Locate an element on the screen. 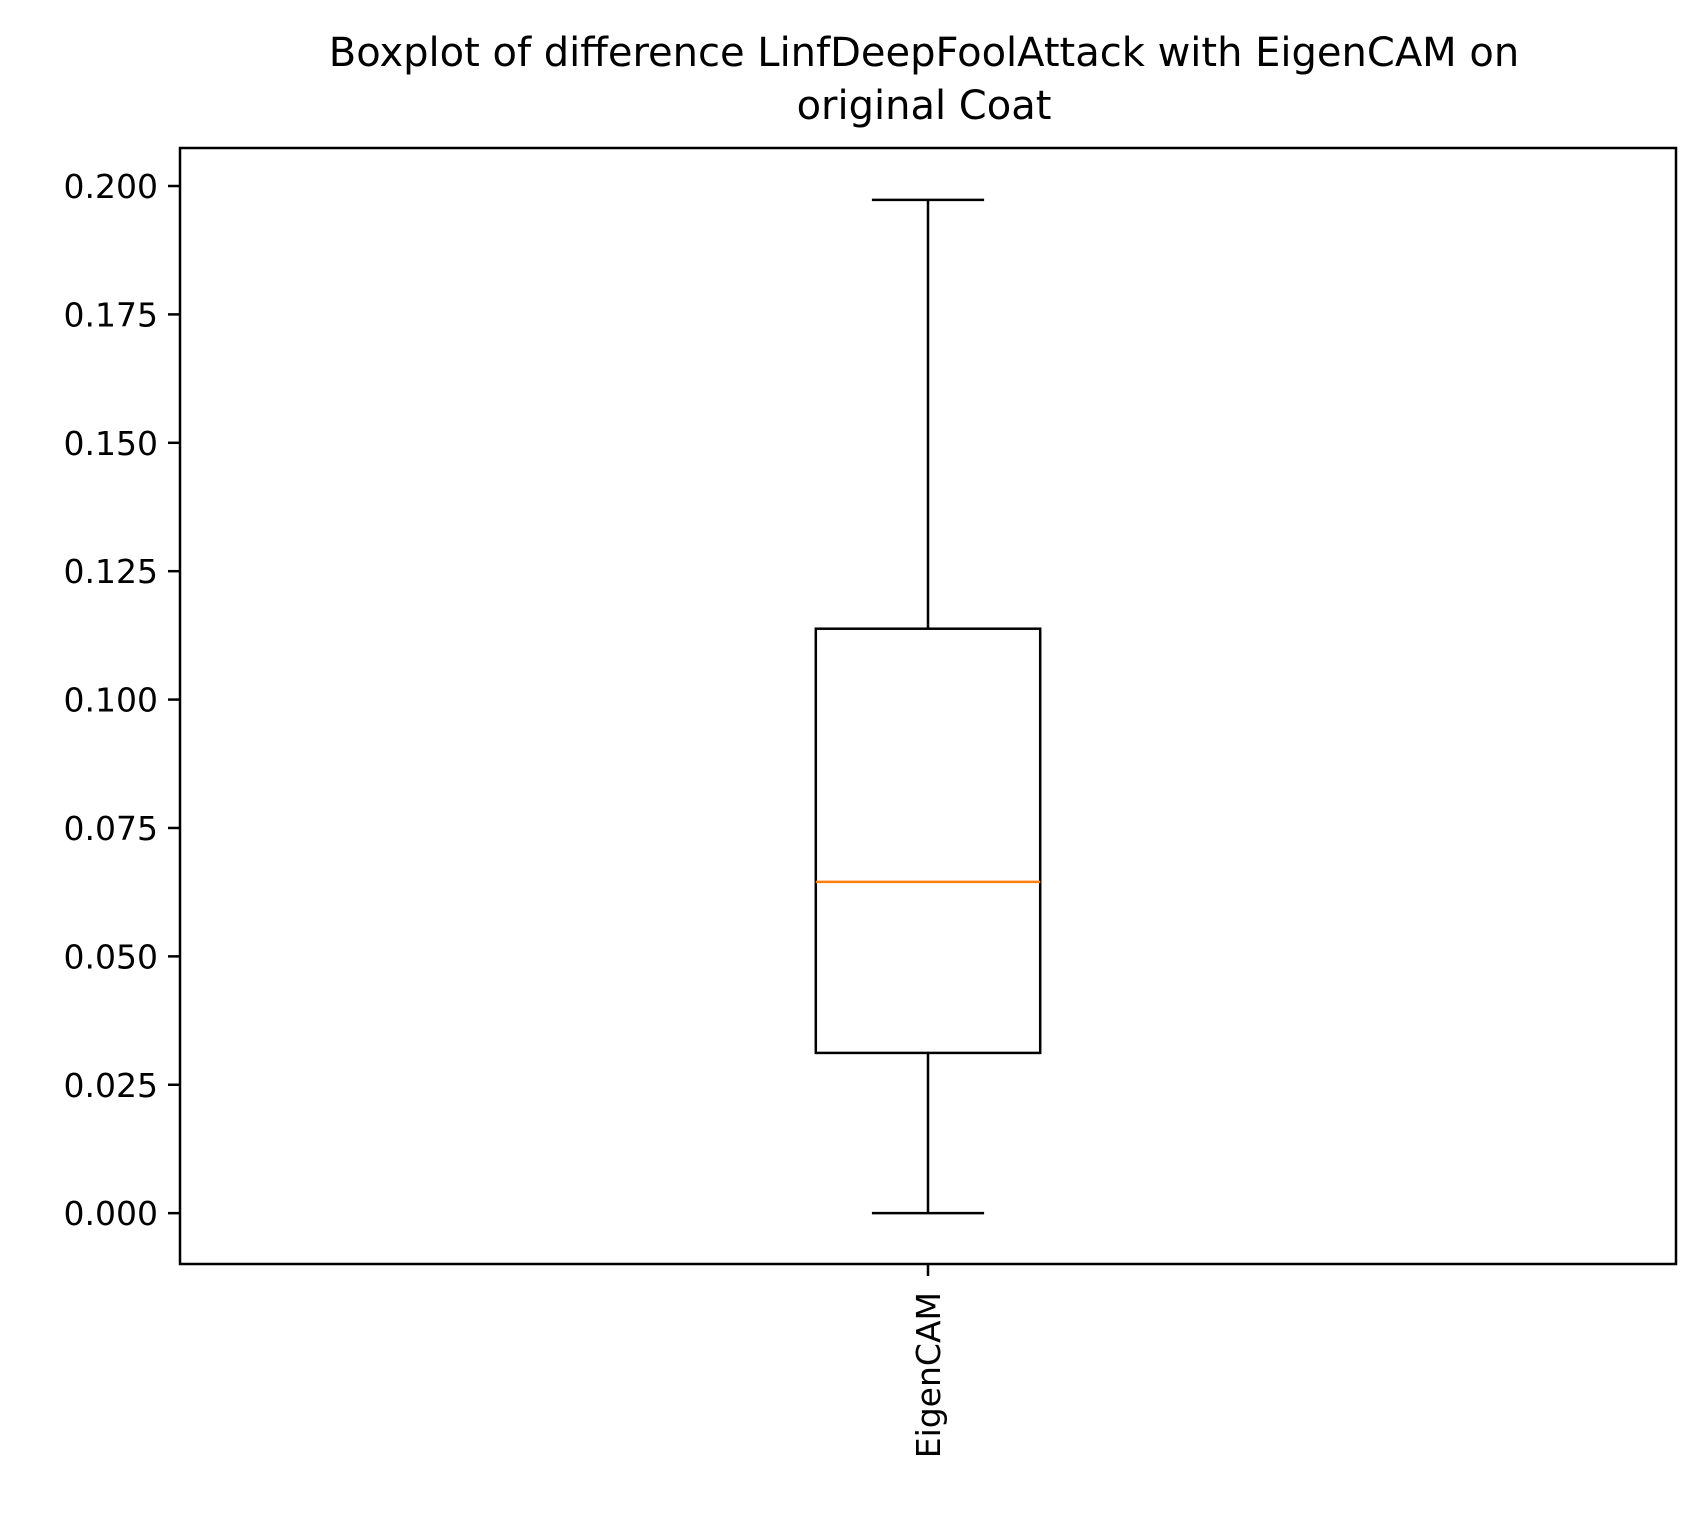  box-group is located at coordinates (928, 706).